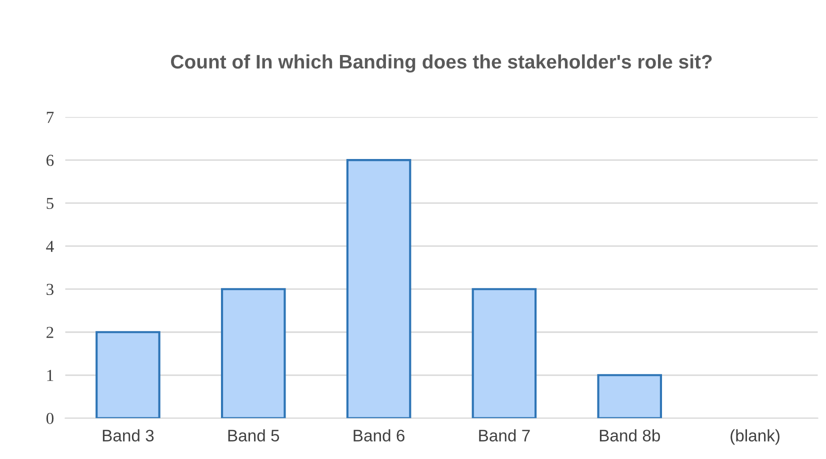  Describe the element at coordinates (630, 435) in the screenshot. I see `x-tick-label: Band 8b` at that location.